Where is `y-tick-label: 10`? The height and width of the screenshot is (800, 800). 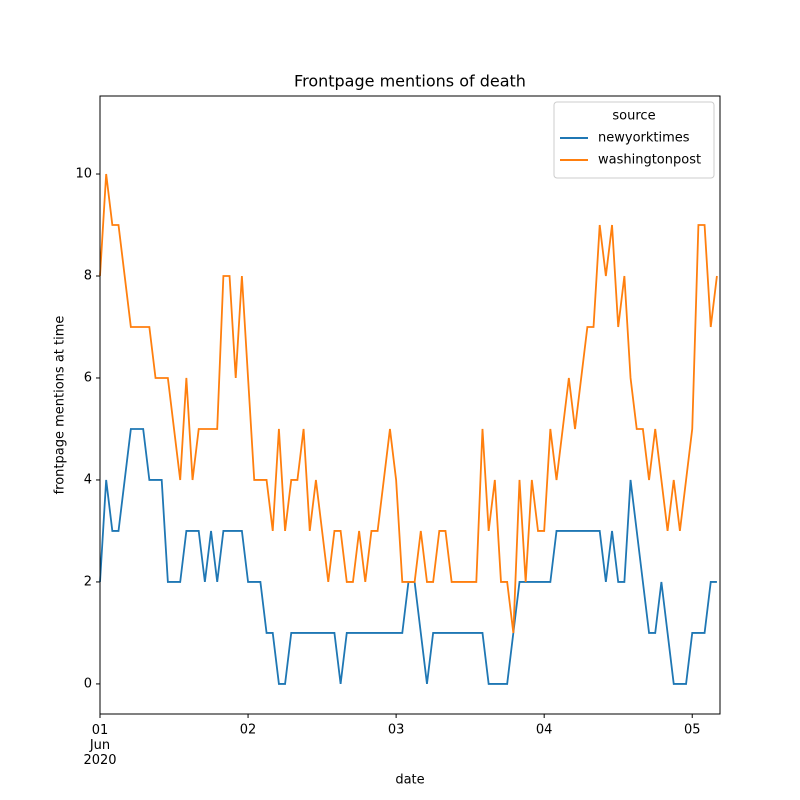 y-tick-label: 10 is located at coordinates (83, 174).